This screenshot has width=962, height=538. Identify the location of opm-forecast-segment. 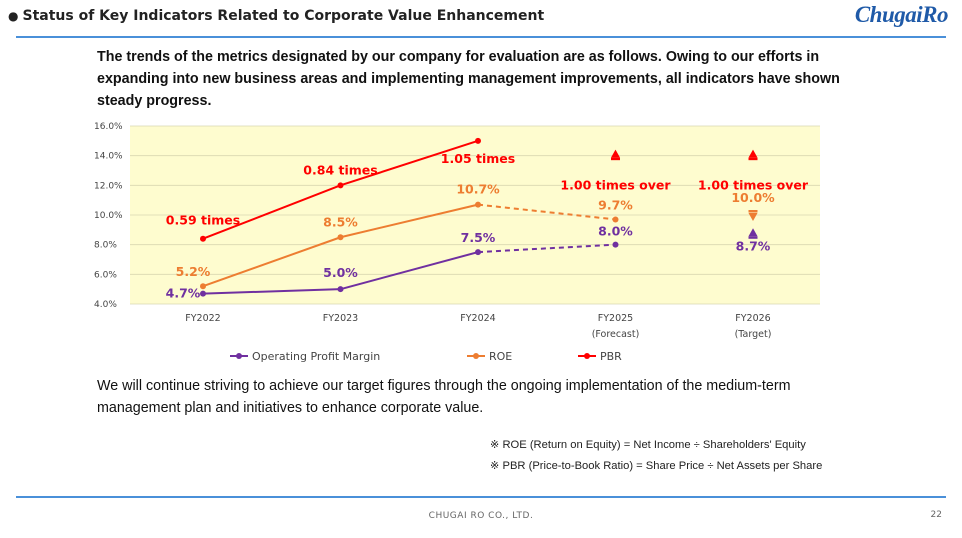
(546, 248).